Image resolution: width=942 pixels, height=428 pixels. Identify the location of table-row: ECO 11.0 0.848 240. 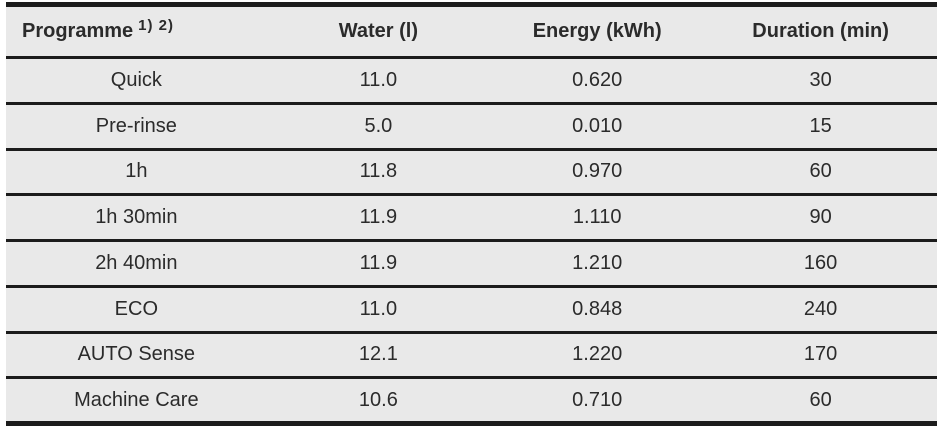
(471, 310).